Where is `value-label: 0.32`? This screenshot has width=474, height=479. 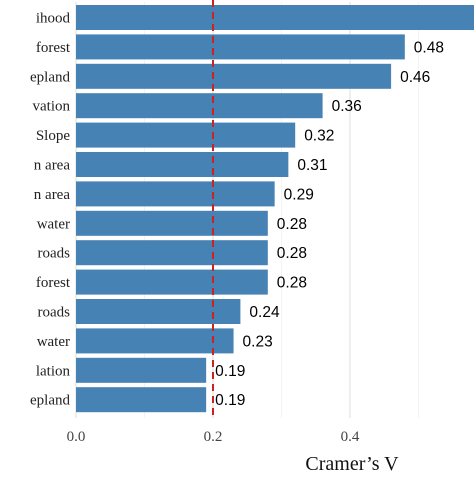 value-label: 0.32 is located at coordinates (319, 136).